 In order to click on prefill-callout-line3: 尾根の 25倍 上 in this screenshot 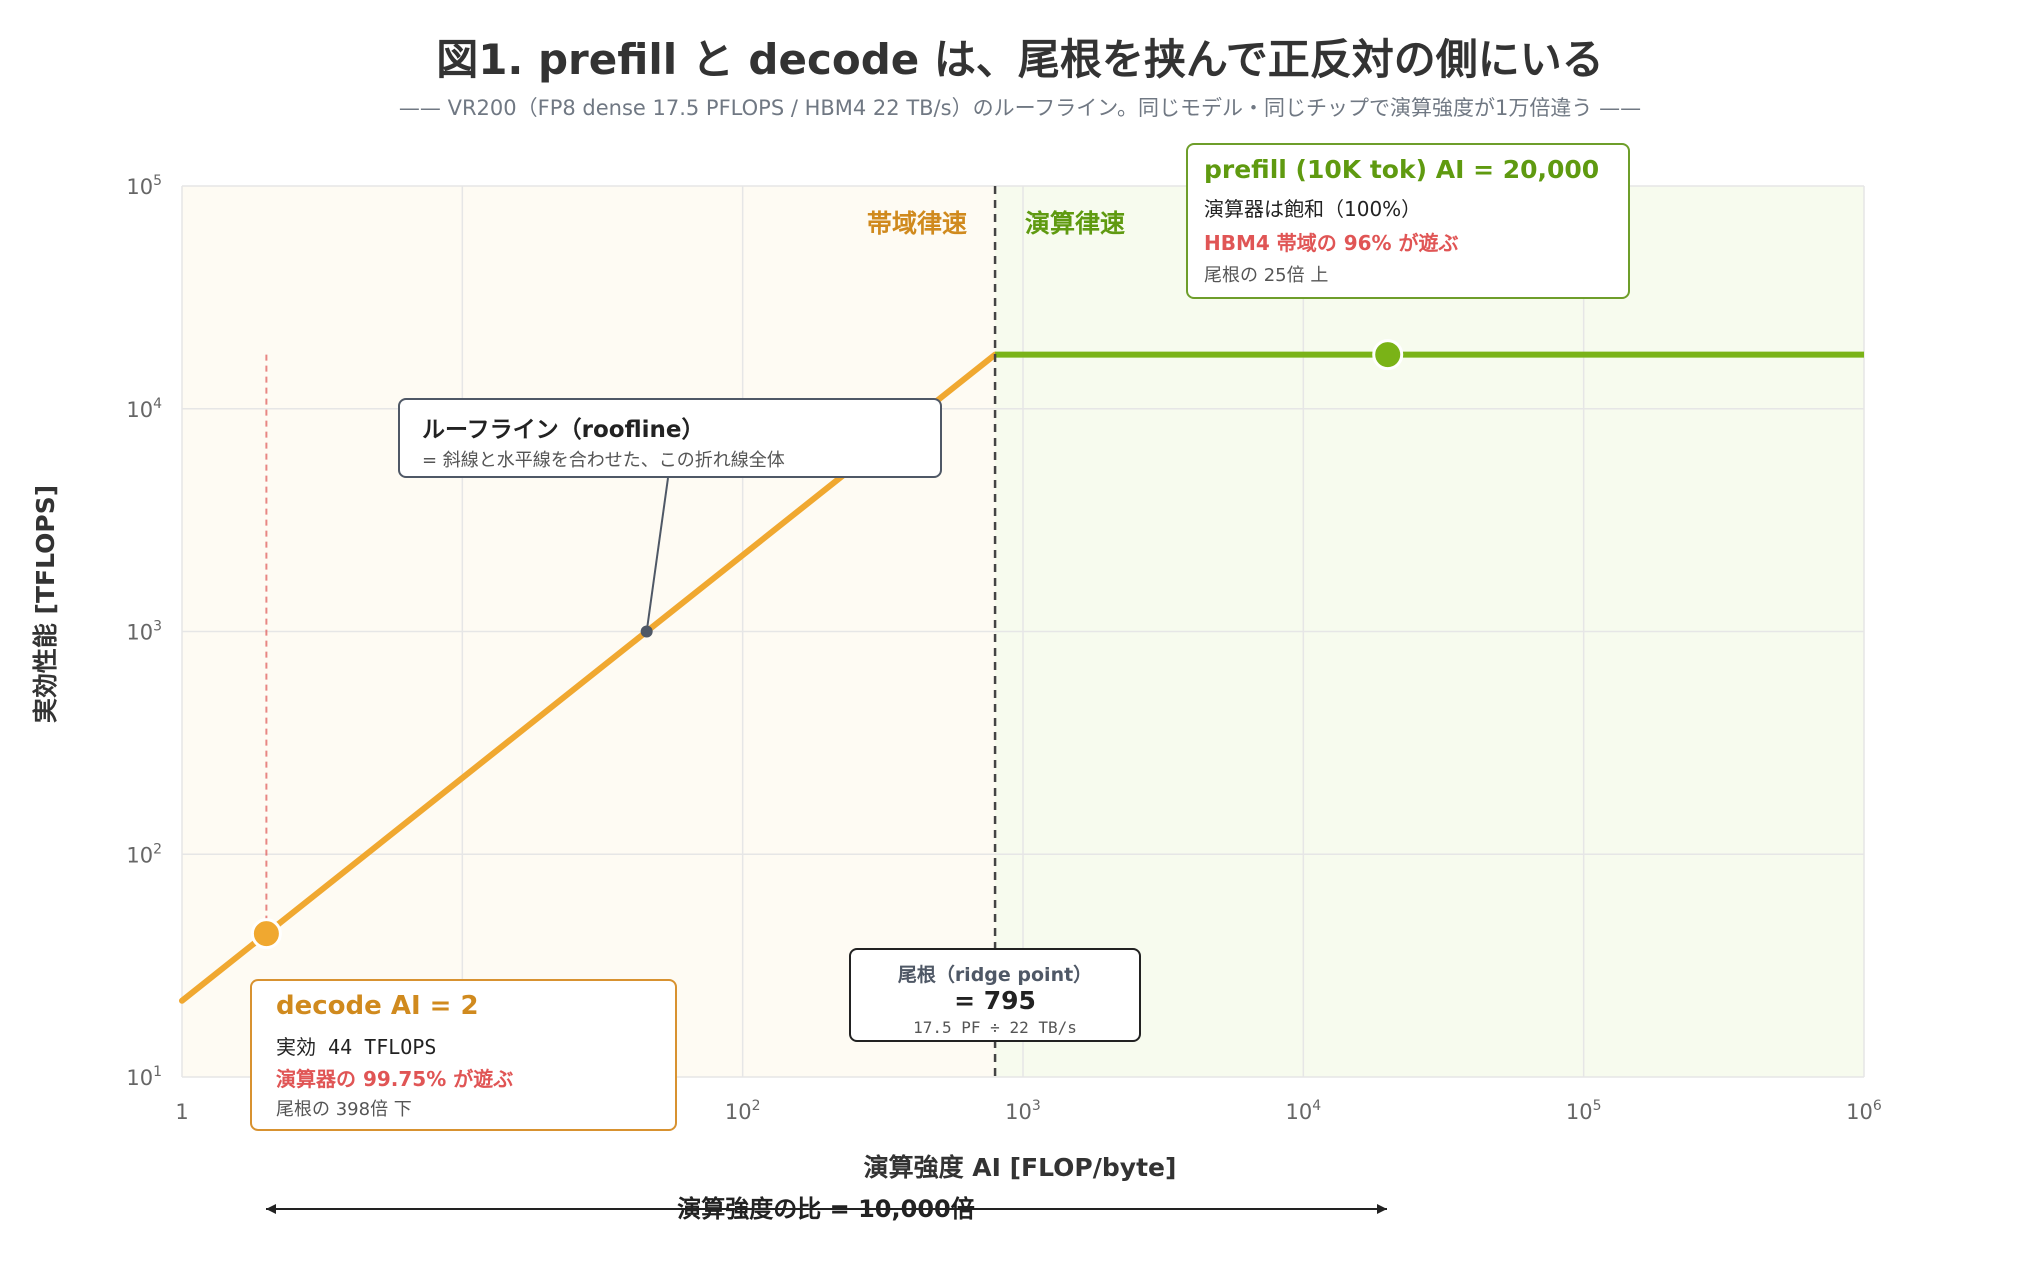, I will do `click(1266, 275)`.